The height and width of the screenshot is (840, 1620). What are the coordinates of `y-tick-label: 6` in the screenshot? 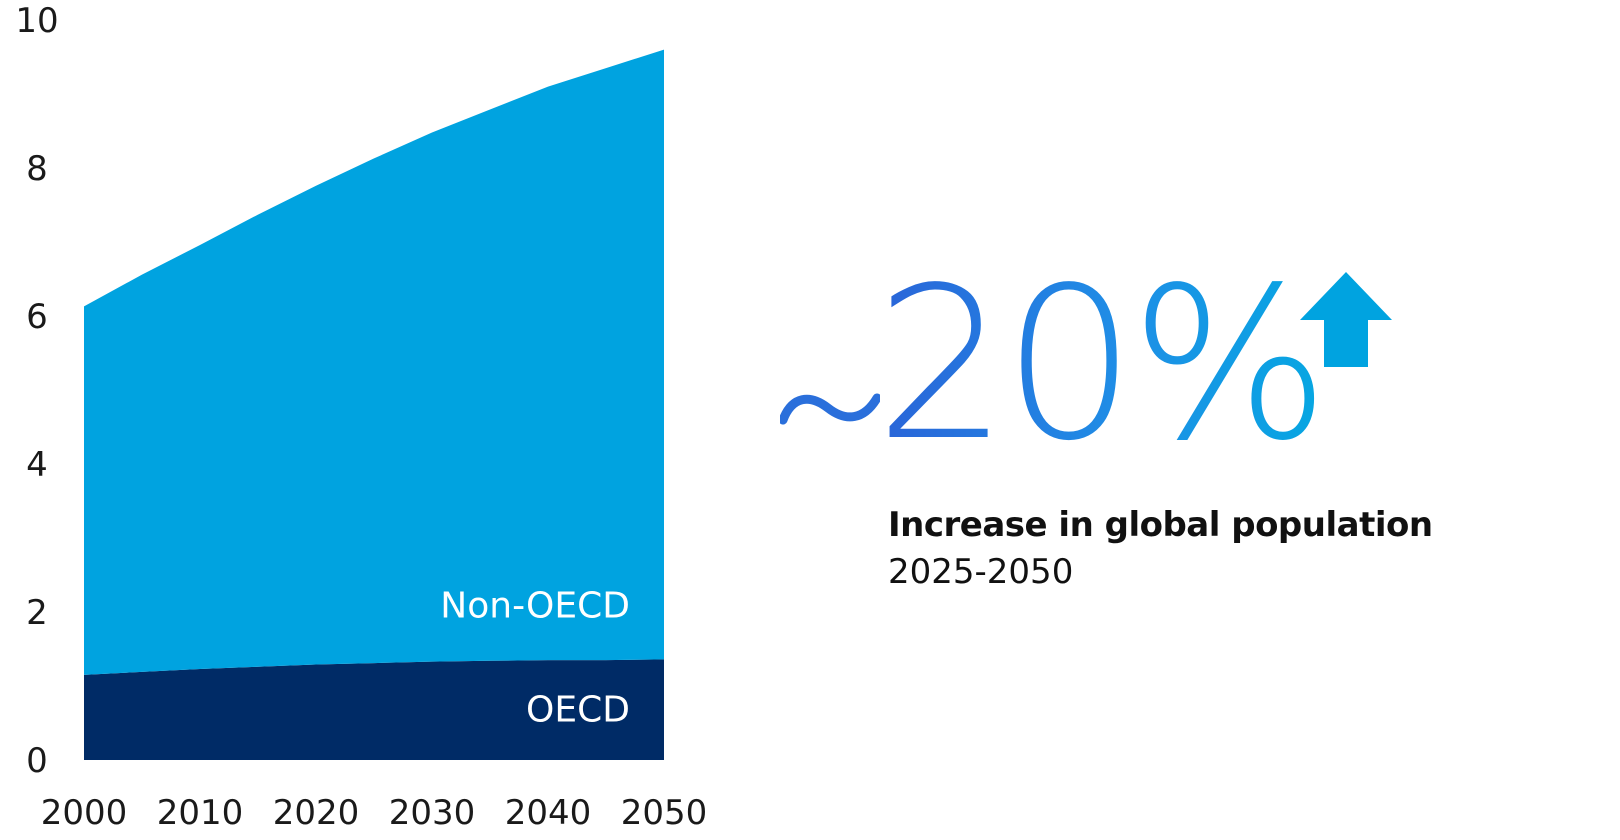 It's located at (37, 317).